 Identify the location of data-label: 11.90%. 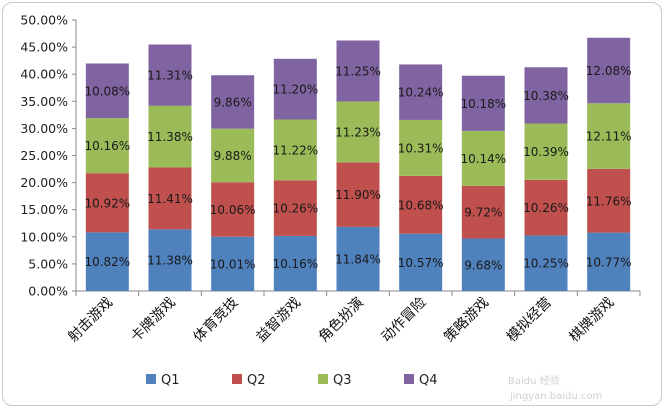
(358, 195).